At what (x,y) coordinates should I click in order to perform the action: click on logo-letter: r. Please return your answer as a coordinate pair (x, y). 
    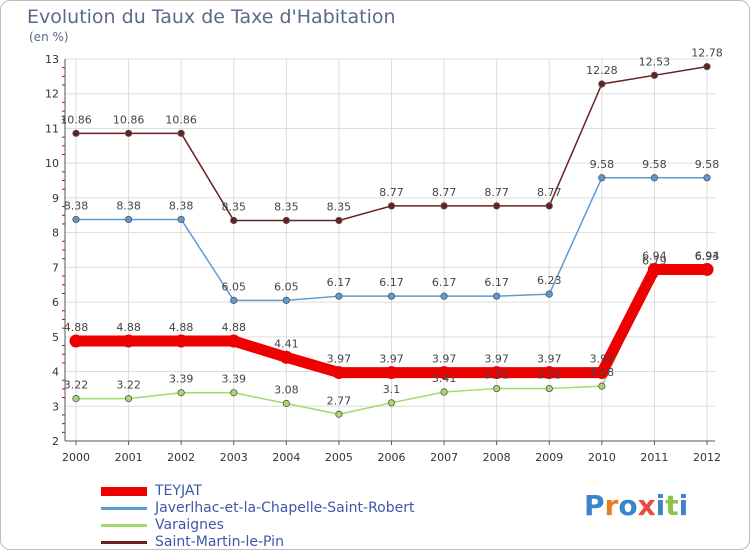
    Looking at the image, I should click on (611, 505).